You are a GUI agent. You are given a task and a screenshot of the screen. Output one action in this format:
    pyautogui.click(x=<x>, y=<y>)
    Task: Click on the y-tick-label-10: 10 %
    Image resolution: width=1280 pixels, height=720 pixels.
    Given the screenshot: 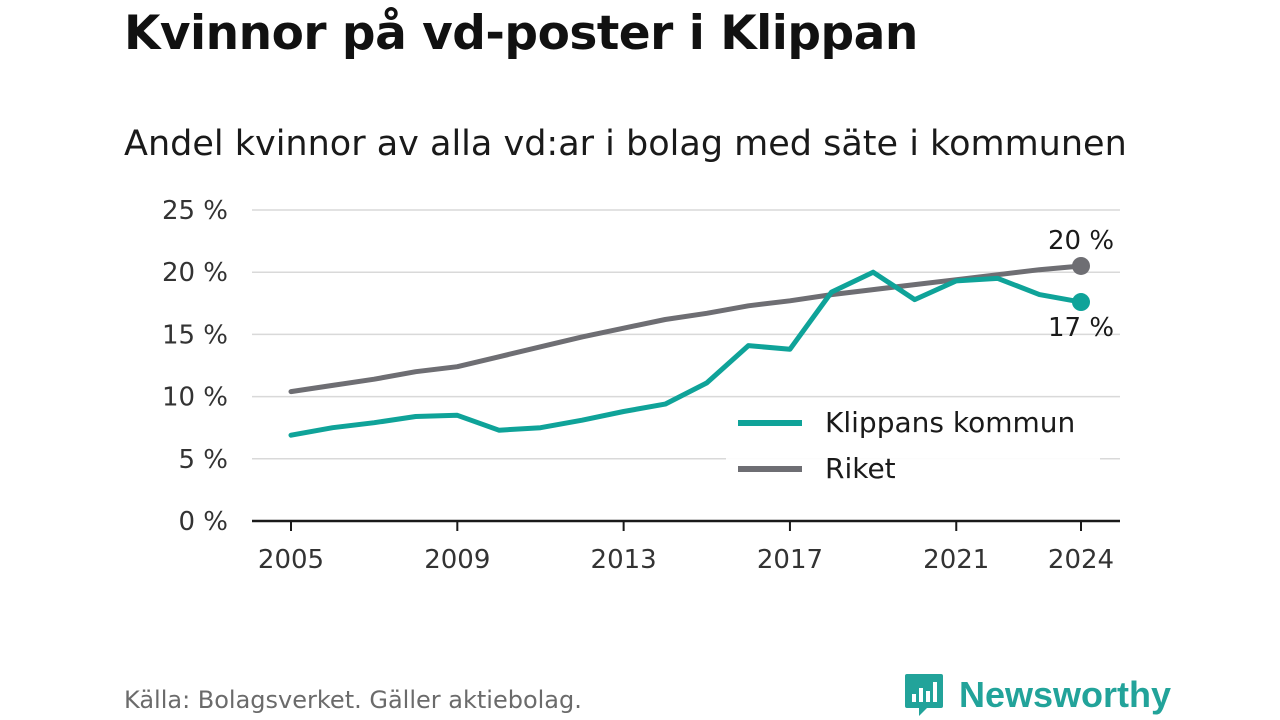 What is the action you would take?
    pyautogui.click(x=195, y=398)
    